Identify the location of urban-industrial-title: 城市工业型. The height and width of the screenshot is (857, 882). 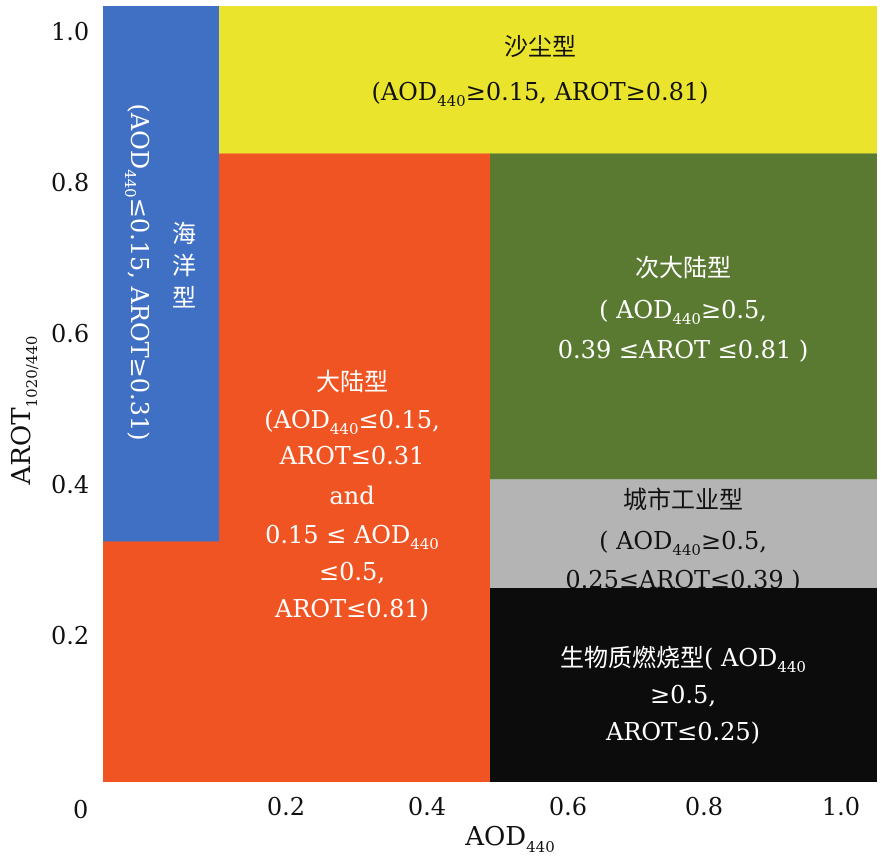
(683, 500).